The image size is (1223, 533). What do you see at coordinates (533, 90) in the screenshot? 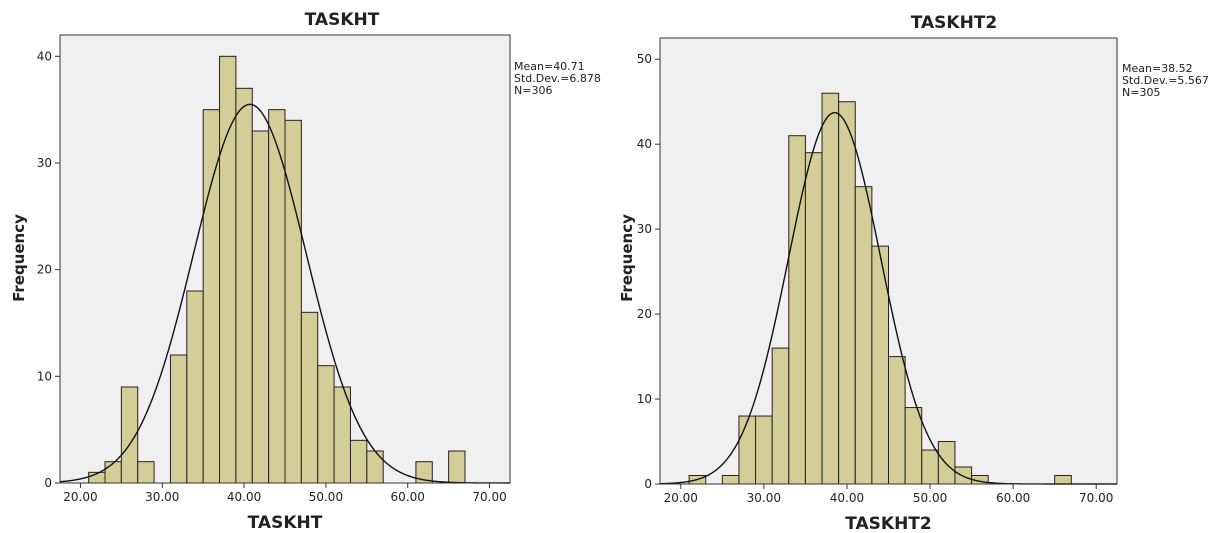
I see `stats-label: N=306` at bounding box center [533, 90].